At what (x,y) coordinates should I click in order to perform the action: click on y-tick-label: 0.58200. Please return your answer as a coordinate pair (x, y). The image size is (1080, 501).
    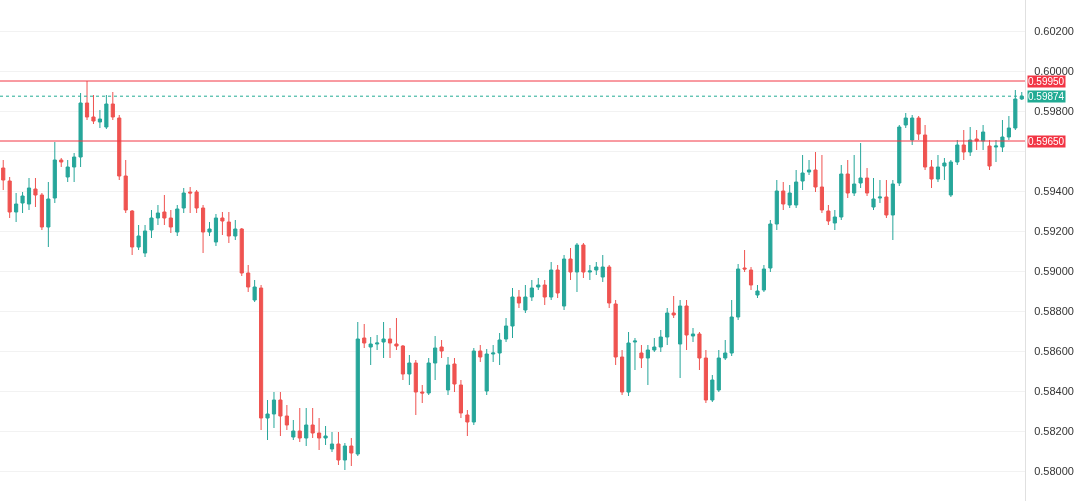
    Looking at the image, I should click on (1054, 430).